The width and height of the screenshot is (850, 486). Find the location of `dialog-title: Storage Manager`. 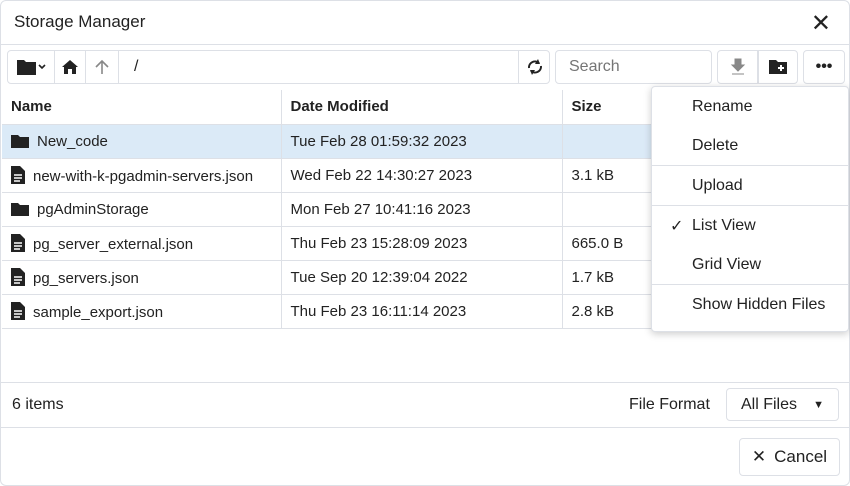

dialog-title: Storage Manager is located at coordinates (80, 21).